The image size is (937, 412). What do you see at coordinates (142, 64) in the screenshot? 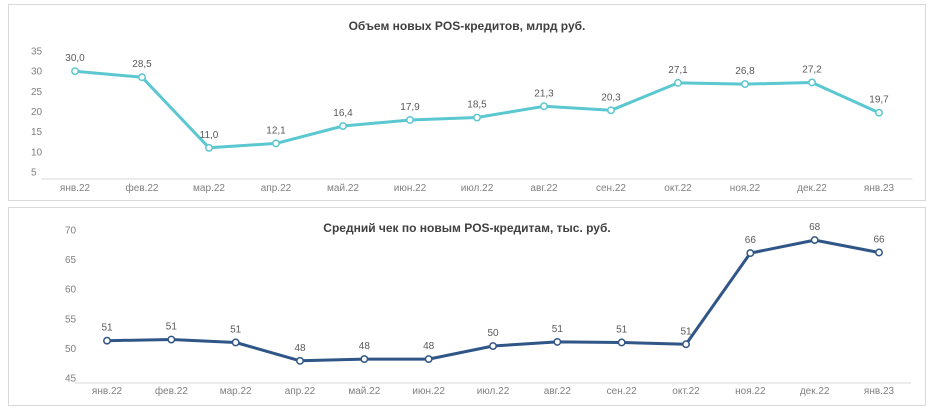
I see `data-label: 28,5` at bounding box center [142, 64].